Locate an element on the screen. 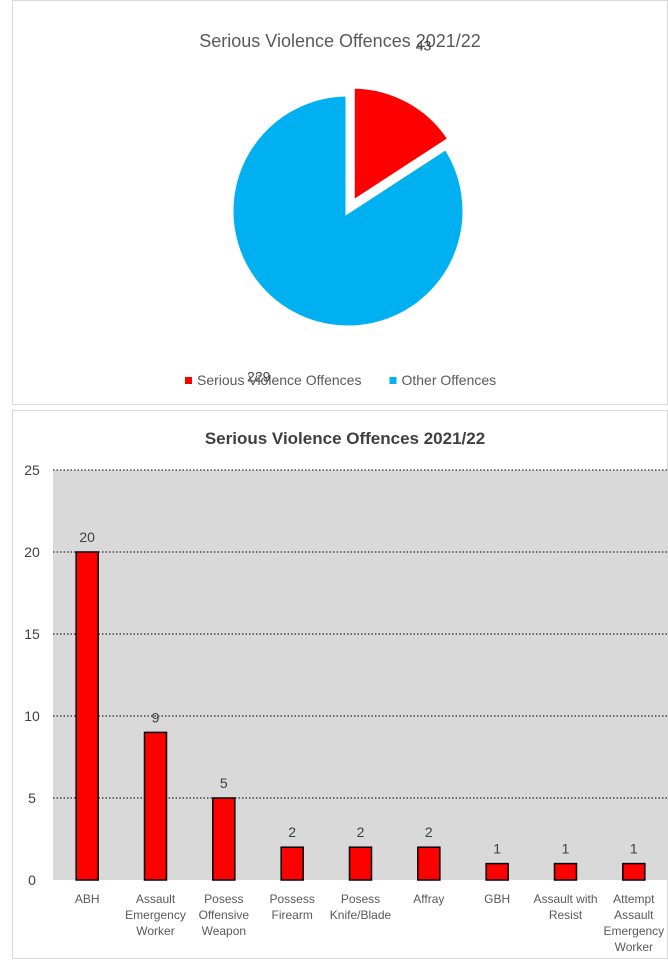  bar-affray is located at coordinates (429, 863).